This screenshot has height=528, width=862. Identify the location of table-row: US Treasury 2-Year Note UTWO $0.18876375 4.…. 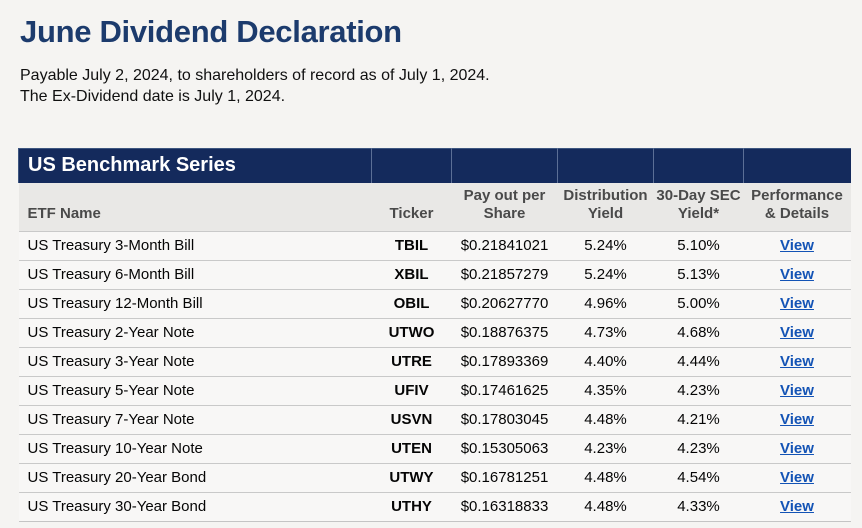
(434, 332).